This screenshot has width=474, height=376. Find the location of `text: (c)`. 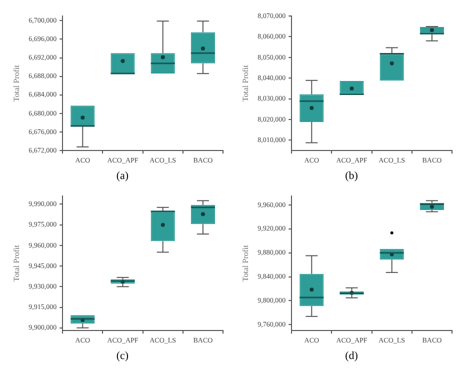

text: (c) is located at coordinates (122, 356).